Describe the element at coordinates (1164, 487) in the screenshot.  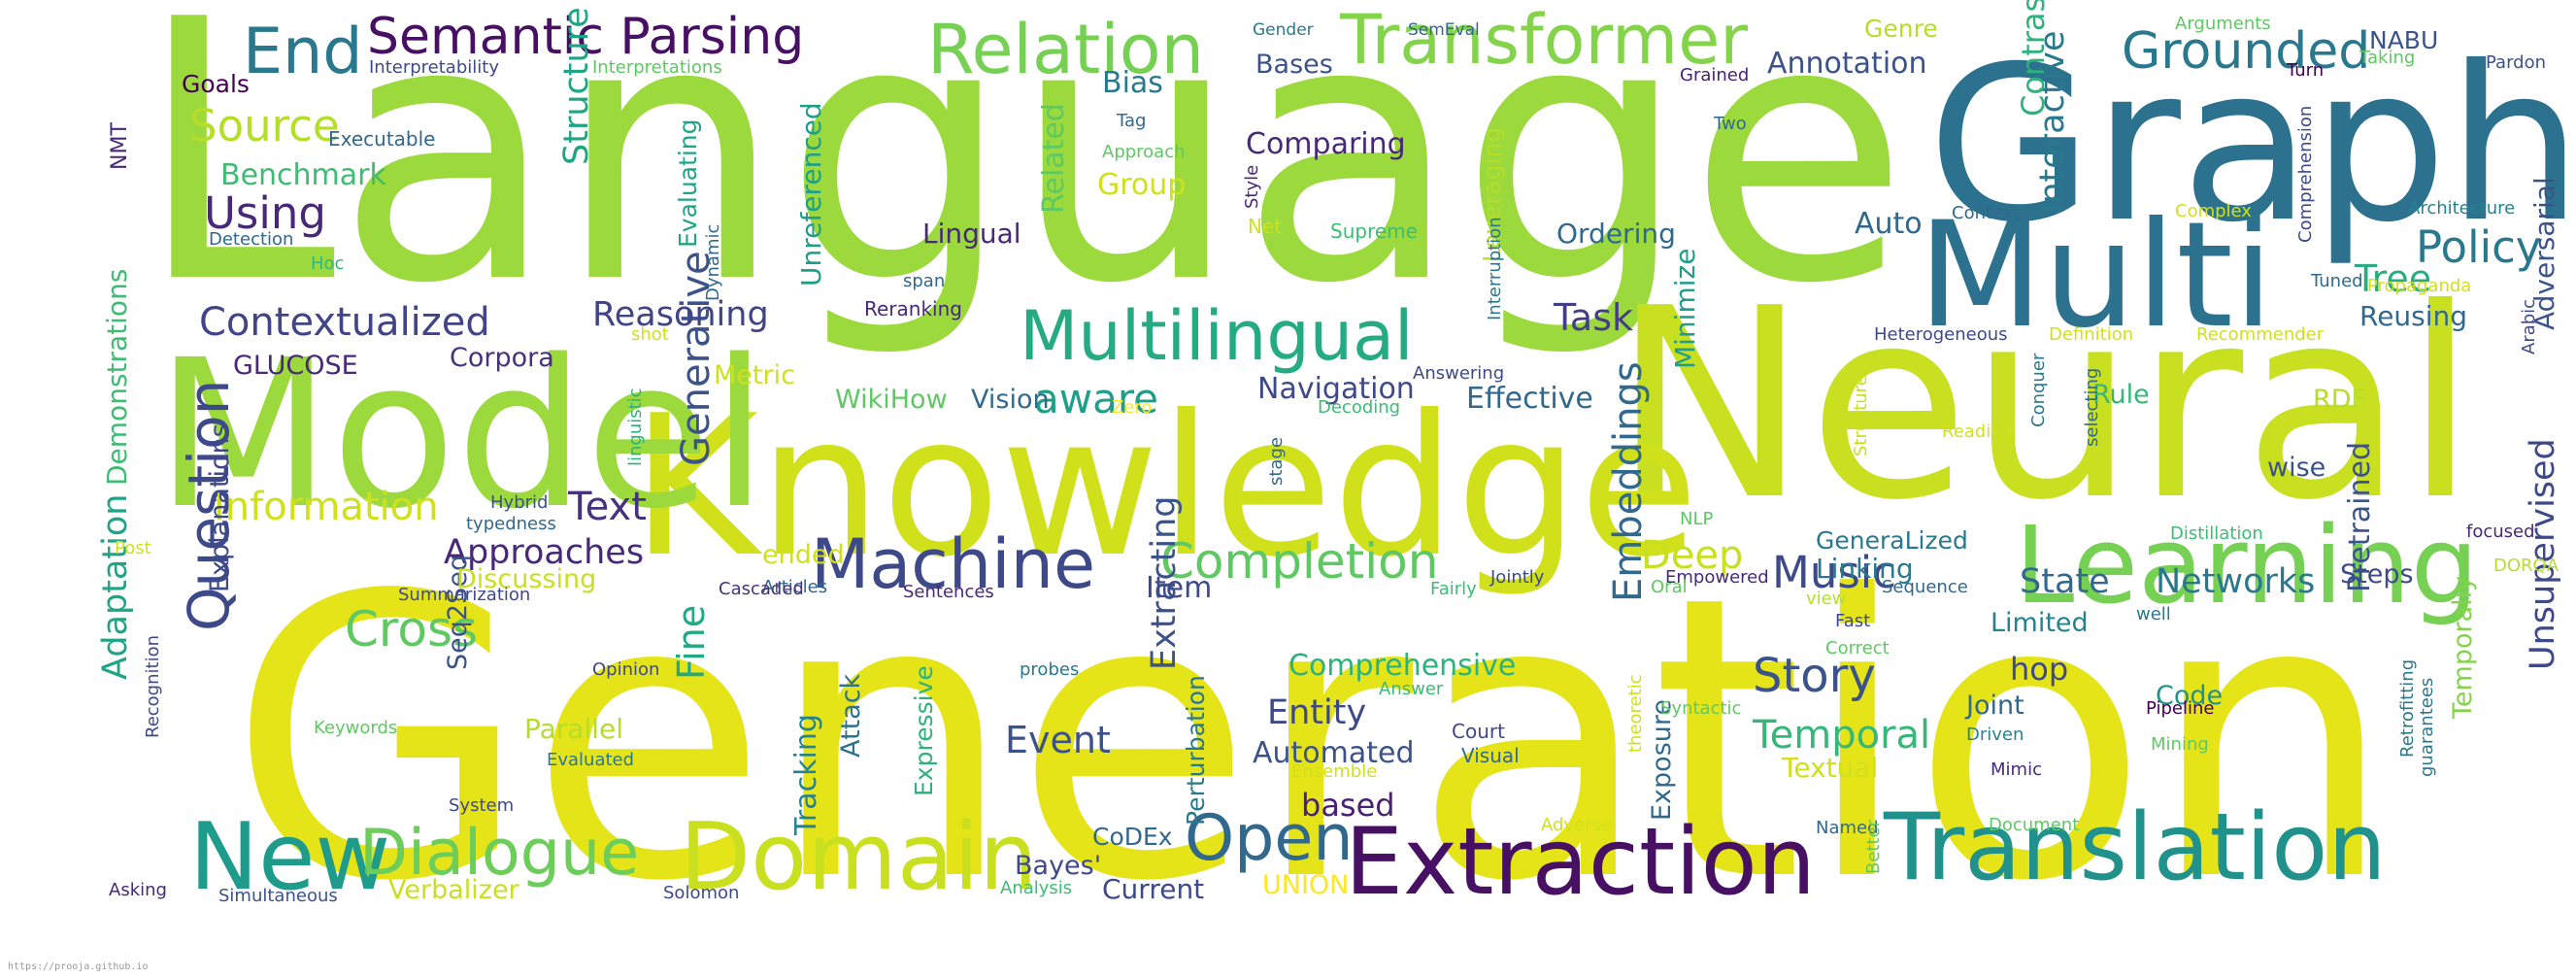
I see `word-knowledge: Knowledge` at that location.